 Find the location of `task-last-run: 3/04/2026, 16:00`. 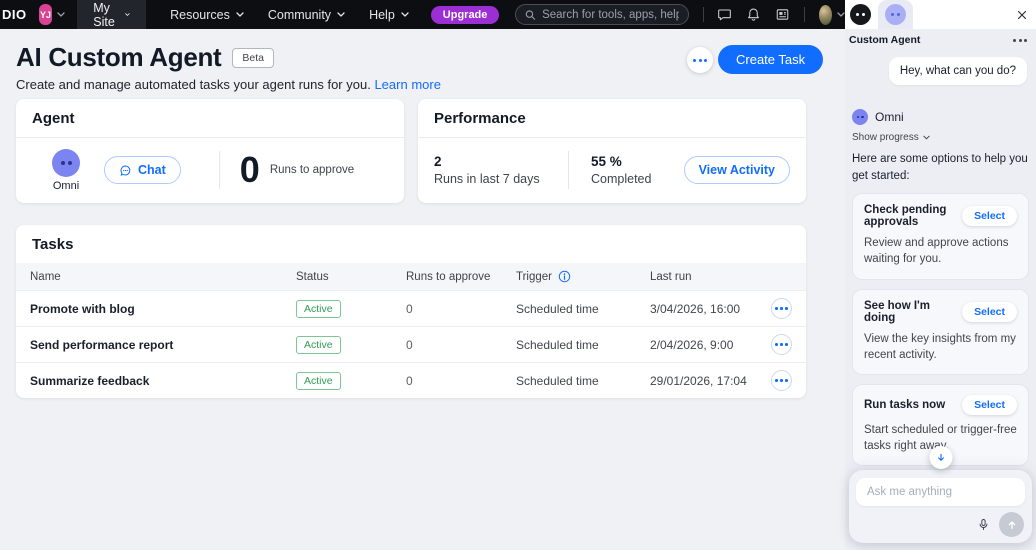

task-last-run: 3/04/2026, 16:00 is located at coordinates (695, 308).